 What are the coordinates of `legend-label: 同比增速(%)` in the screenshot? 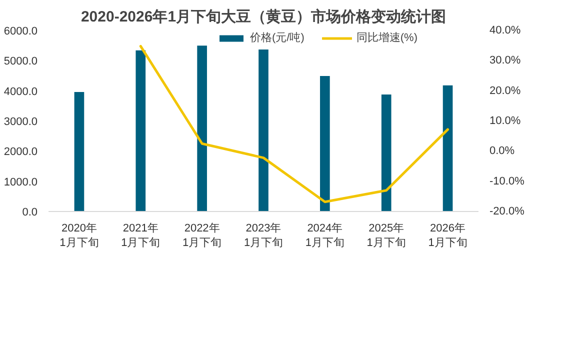 It's located at (387, 38).